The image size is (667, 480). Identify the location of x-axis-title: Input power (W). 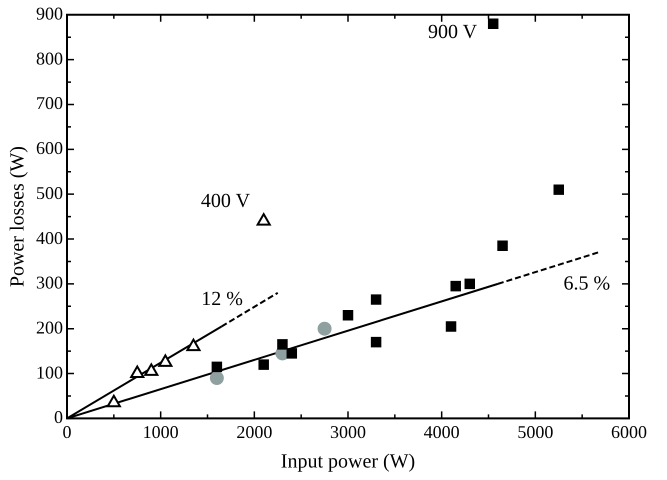
(348, 461).